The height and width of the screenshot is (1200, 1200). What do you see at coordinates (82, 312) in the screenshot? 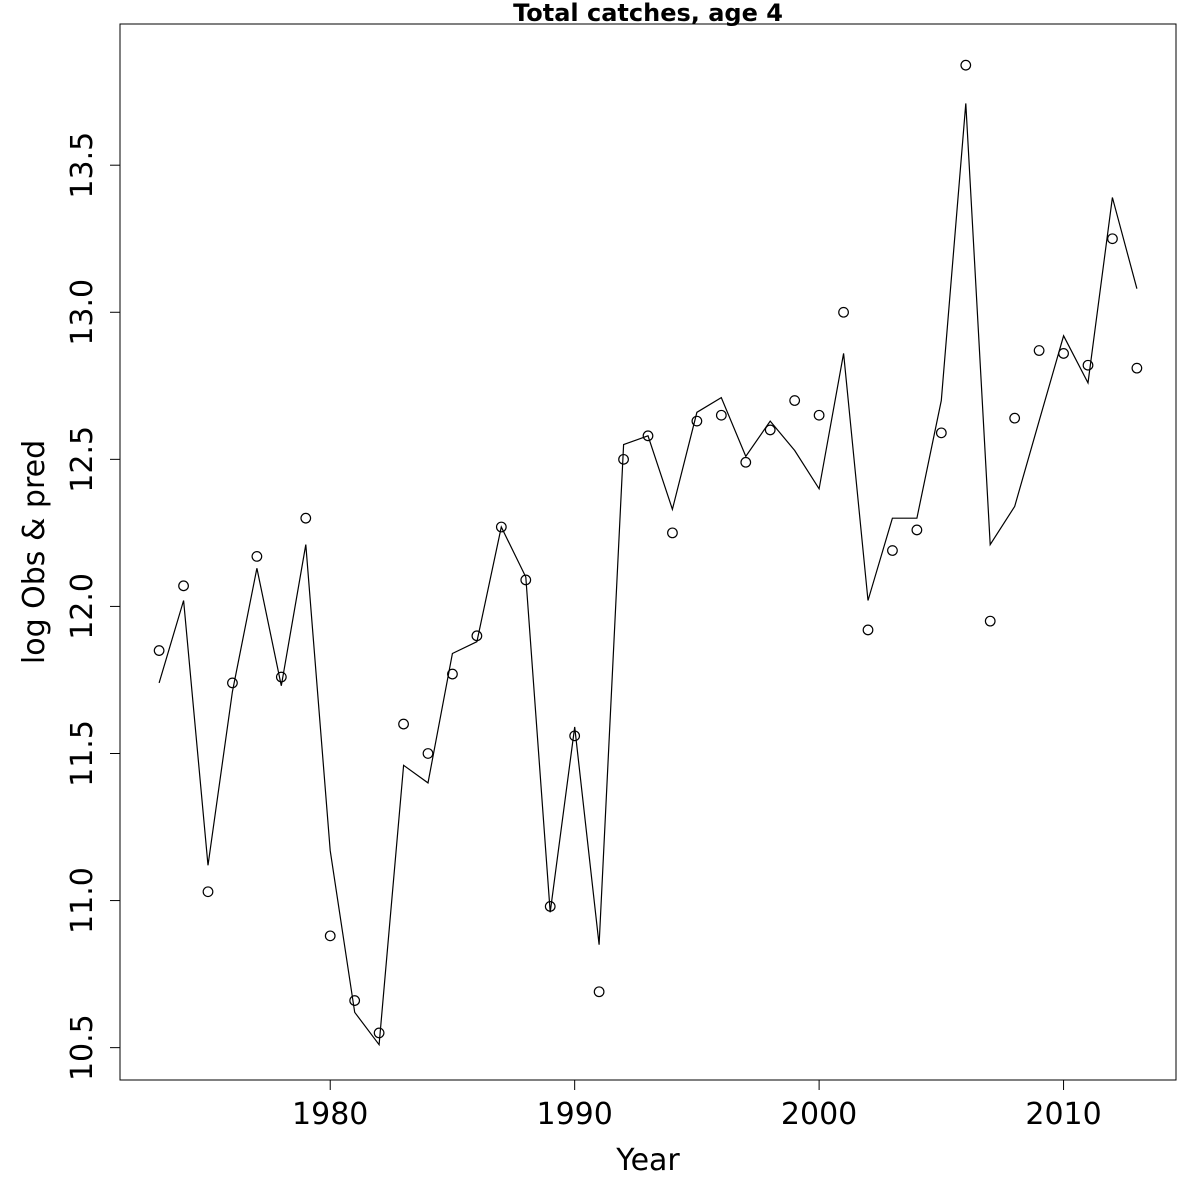
I see `y-tick-label: 13.0` at bounding box center [82, 312].